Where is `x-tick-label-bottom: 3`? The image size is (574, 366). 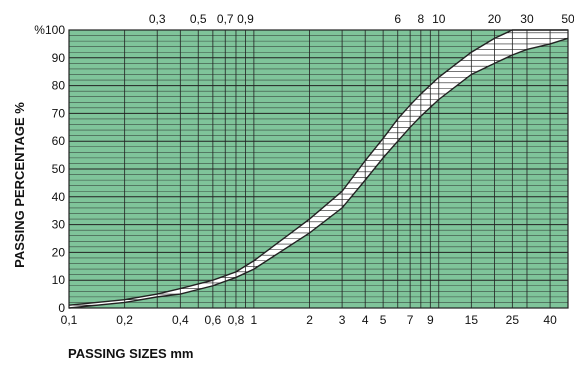 x-tick-label-bottom: 3 is located at coordinates (342, 320).